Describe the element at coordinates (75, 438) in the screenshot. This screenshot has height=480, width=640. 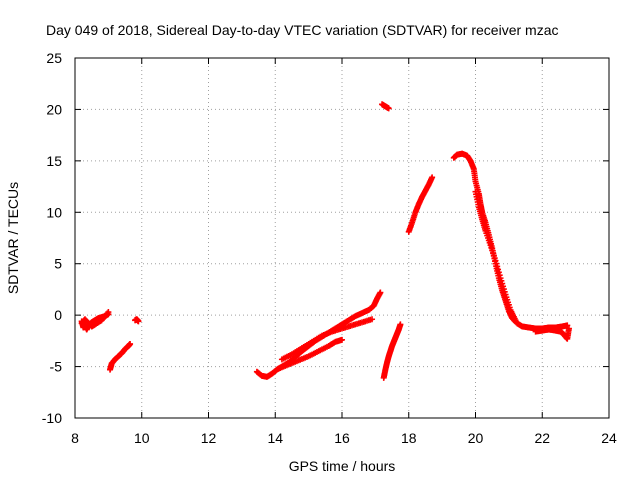
I see `x-tick-label: 8` at that location.